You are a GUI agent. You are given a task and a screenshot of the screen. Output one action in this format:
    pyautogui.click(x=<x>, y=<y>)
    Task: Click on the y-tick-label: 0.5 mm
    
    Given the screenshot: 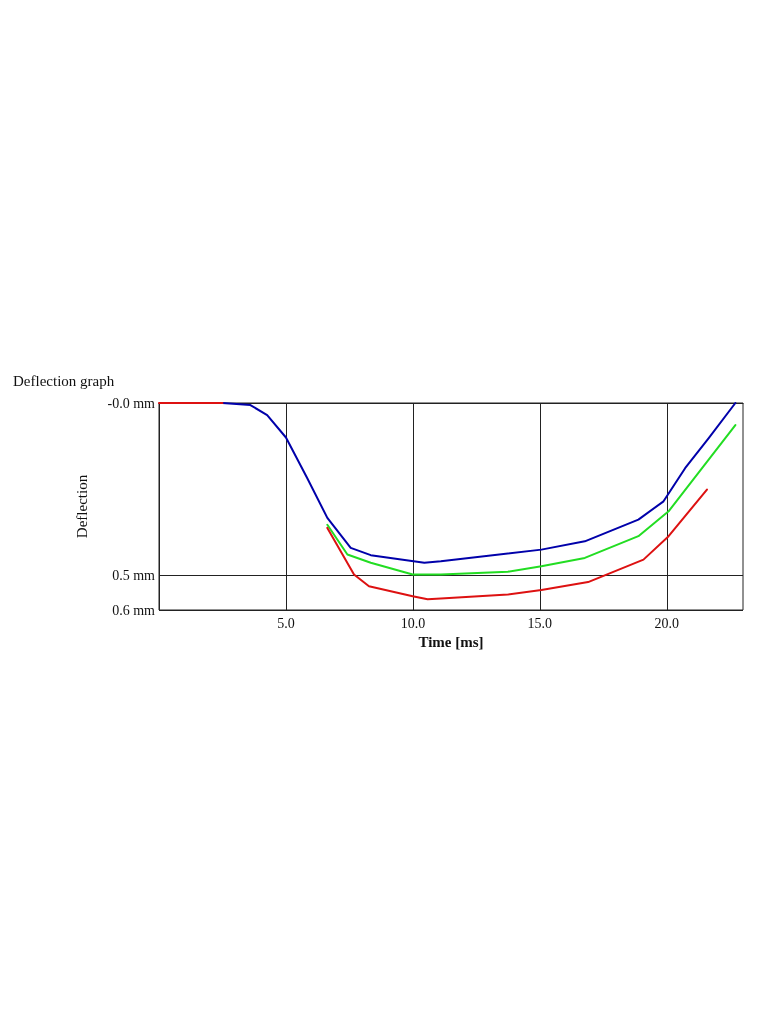 What is the action you would take?
    pyautogui.click(x=134, y=575)
    